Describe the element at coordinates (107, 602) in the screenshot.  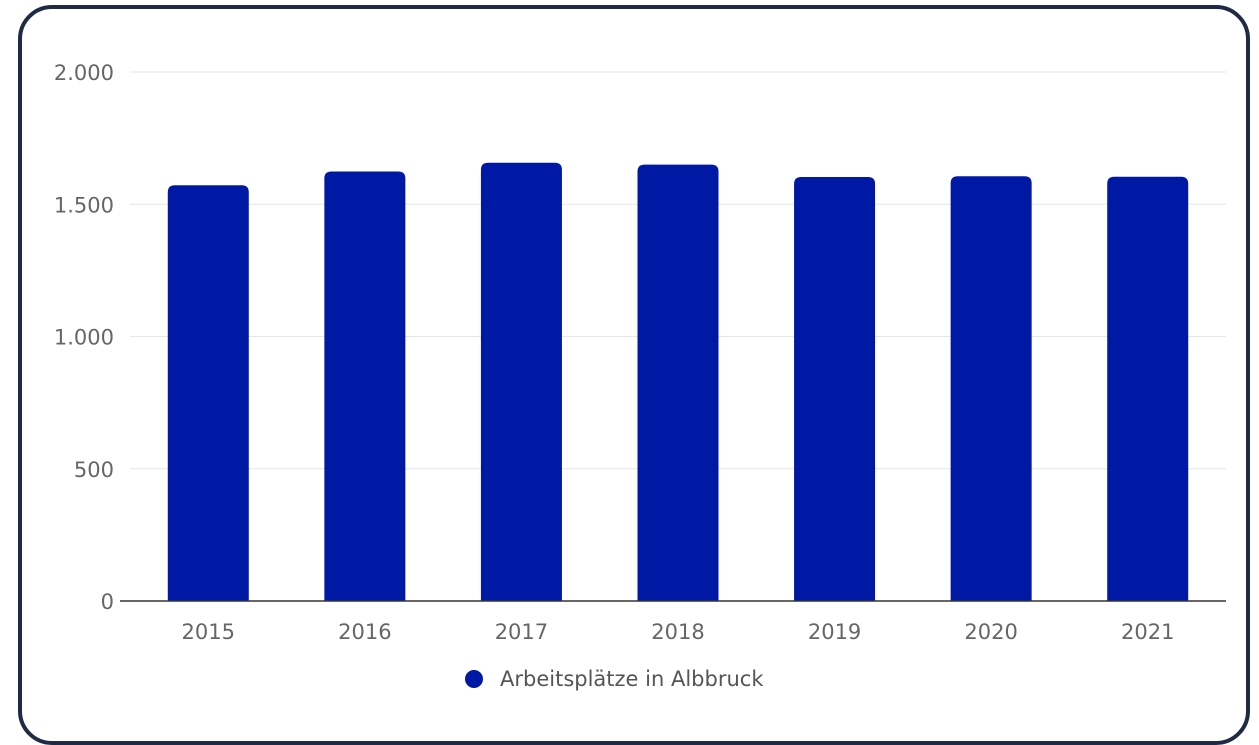
I see `y-tick-label: 0` at that location.